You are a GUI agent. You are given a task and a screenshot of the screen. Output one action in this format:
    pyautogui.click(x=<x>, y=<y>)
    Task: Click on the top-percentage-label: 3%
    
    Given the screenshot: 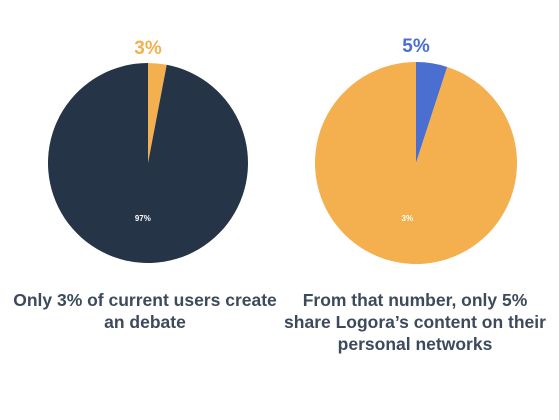 What is the action you would take?
    pyautogui.click(x=148, y=48)
    